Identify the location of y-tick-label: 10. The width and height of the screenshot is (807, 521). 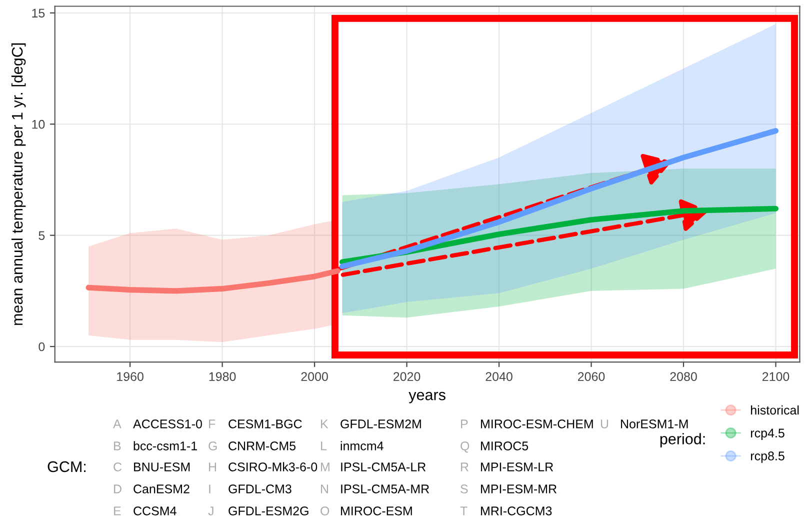
(38, 124).